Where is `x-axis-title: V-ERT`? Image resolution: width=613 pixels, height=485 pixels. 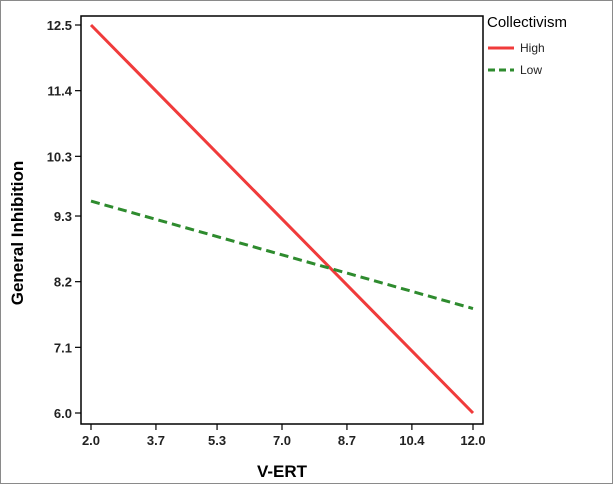
x-axis-title: V-ERT is located at coordinates (282, 471).